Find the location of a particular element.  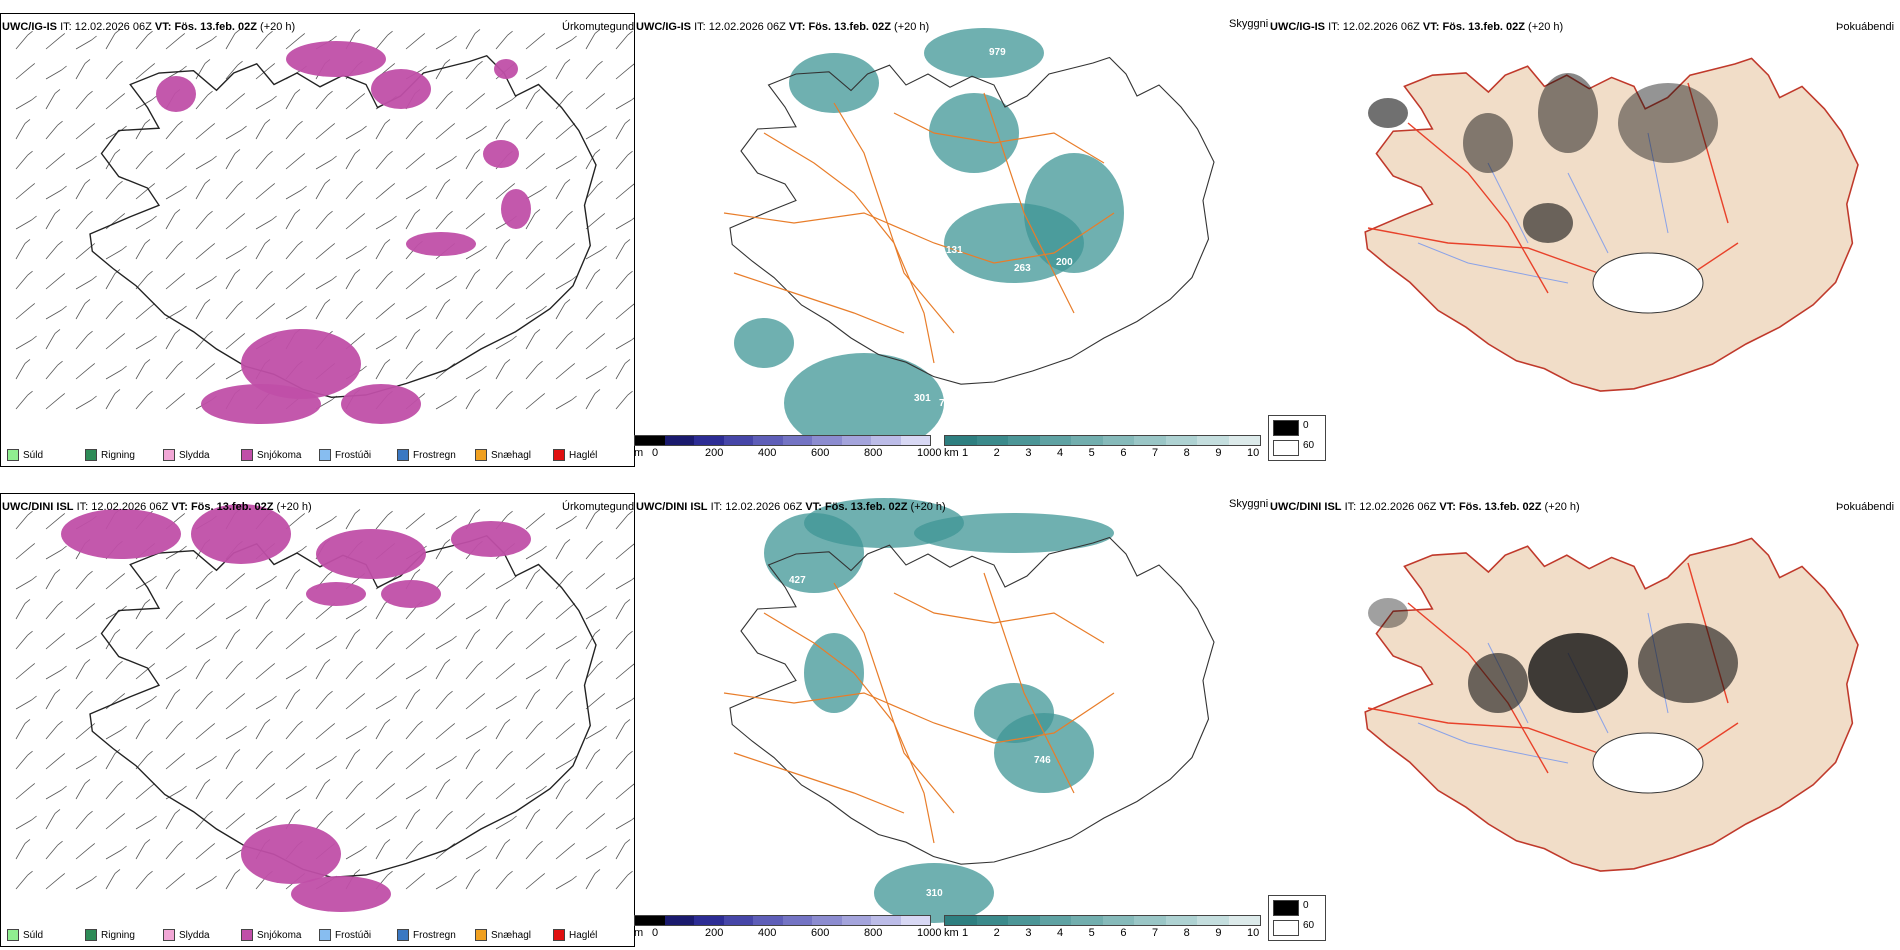

visibility-colorbar-2: km 1 2 3 4 5 6 7 8 9 10 is located at coordinates (1104, 930).